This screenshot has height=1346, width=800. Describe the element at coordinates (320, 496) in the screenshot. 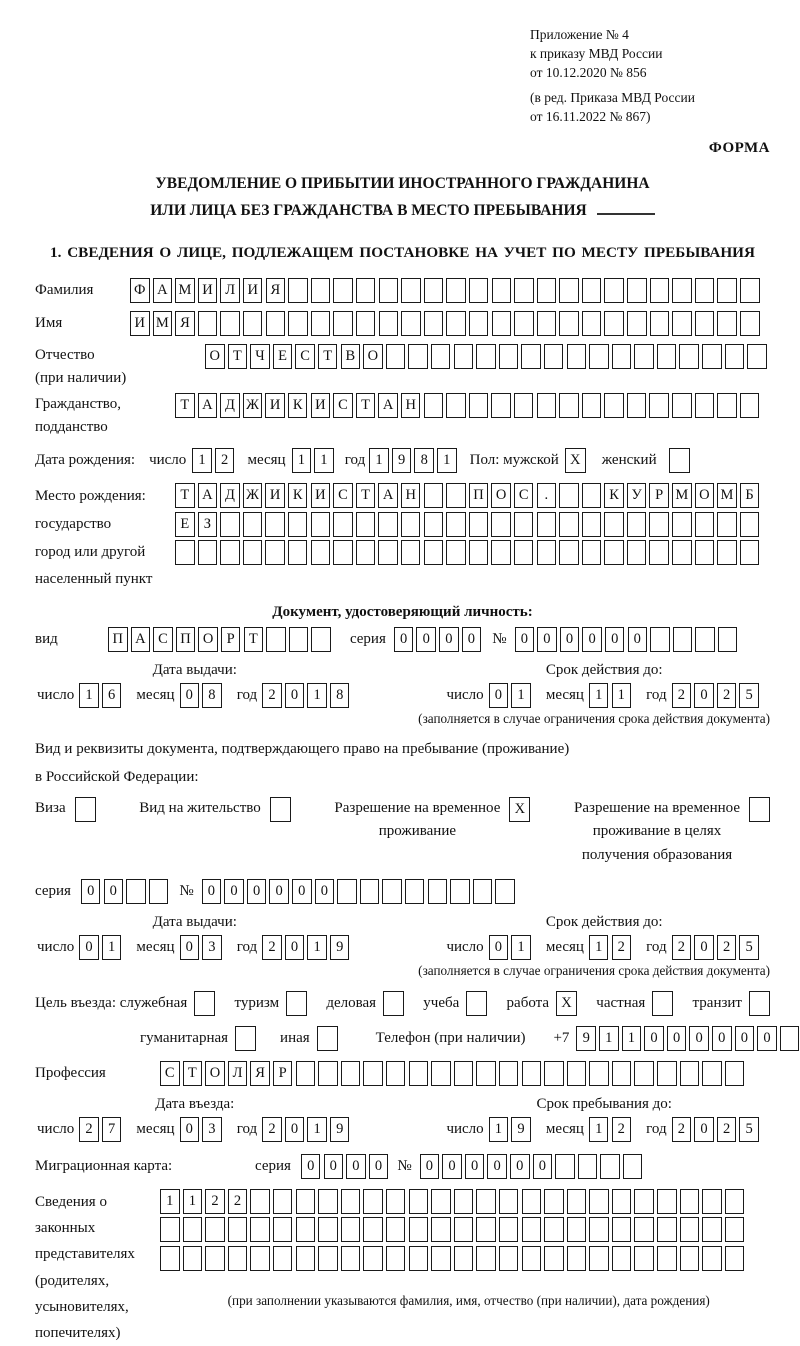

I see `char-cell: И` at that location.